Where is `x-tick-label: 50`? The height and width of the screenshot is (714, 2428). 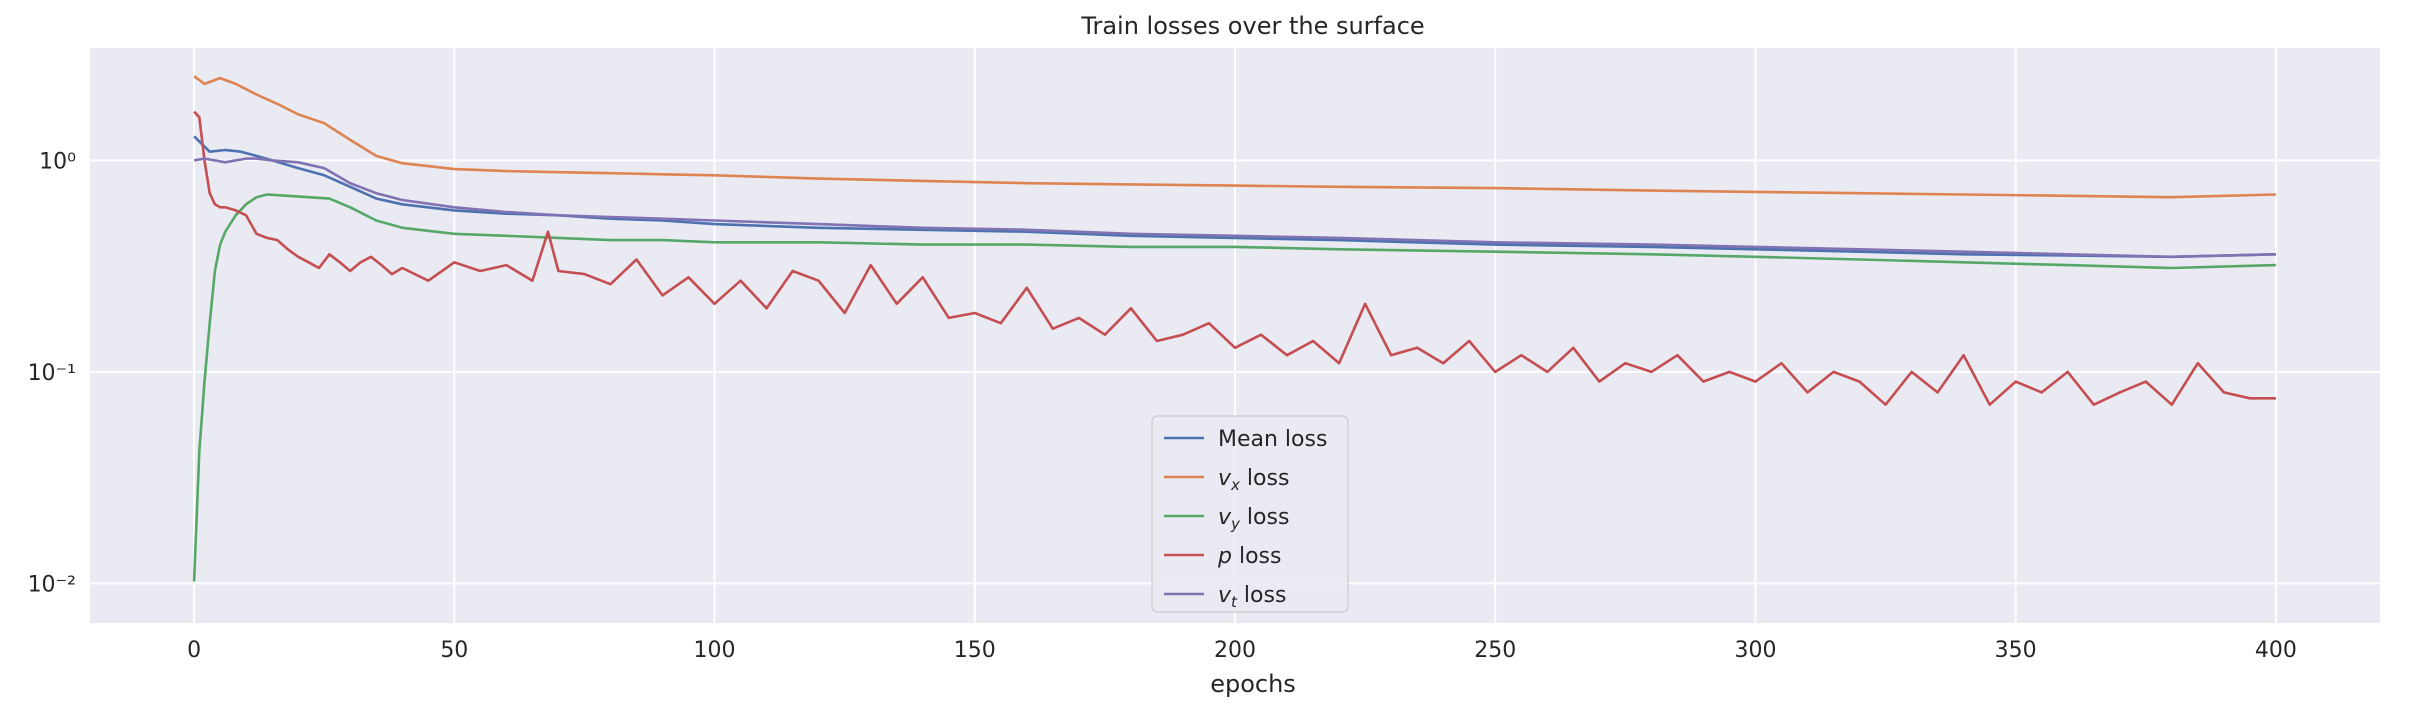 x-tick-label: 50 is located at coordinates (454, 650).